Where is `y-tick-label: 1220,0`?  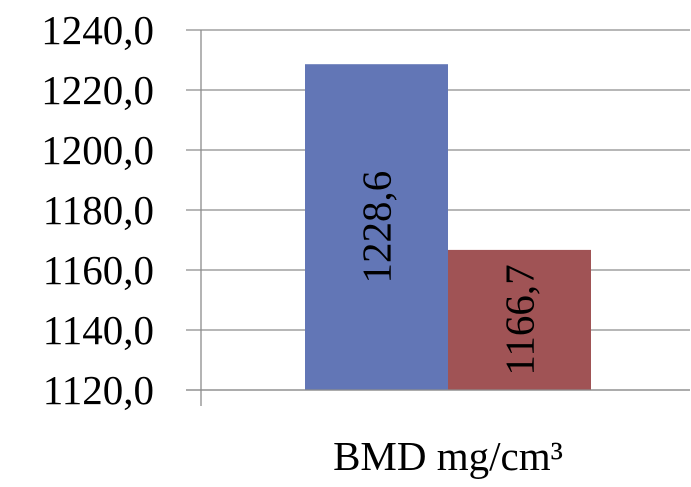 y-tick-label: 1220,0 is located at coordinates (97, 90).